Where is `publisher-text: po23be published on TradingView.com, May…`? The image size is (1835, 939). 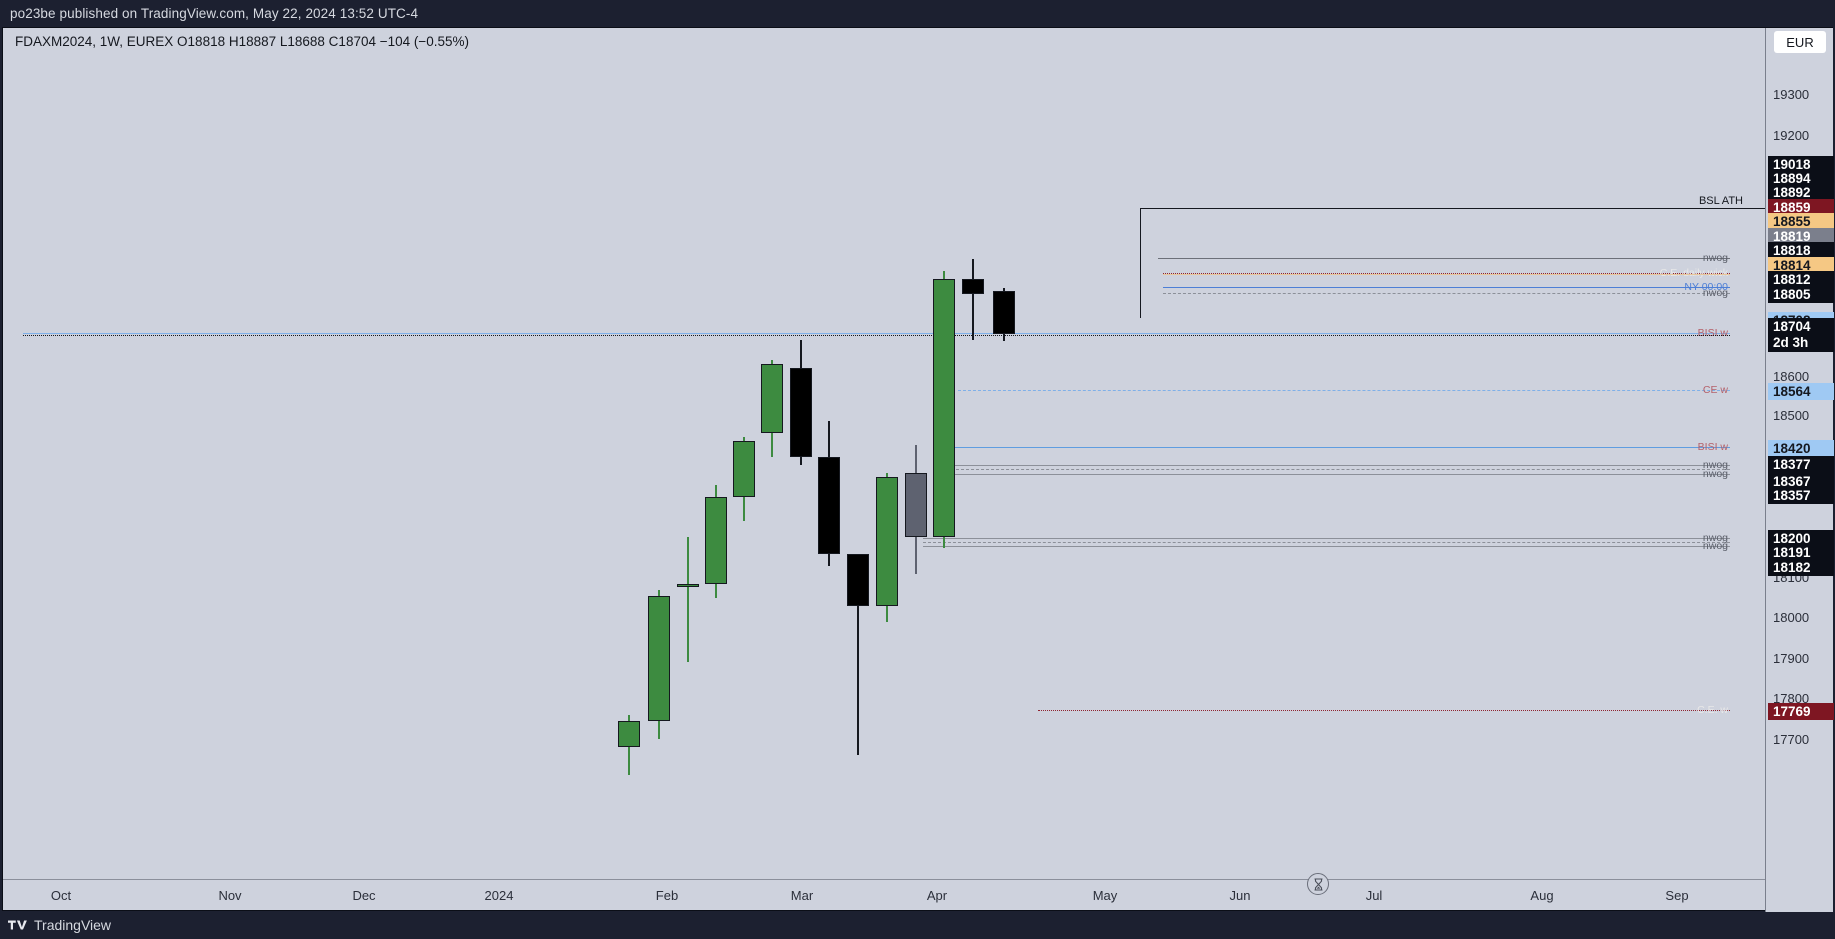
publisher-text: po23be published on TradingView.com, May… is located at coordinates (214, 13).